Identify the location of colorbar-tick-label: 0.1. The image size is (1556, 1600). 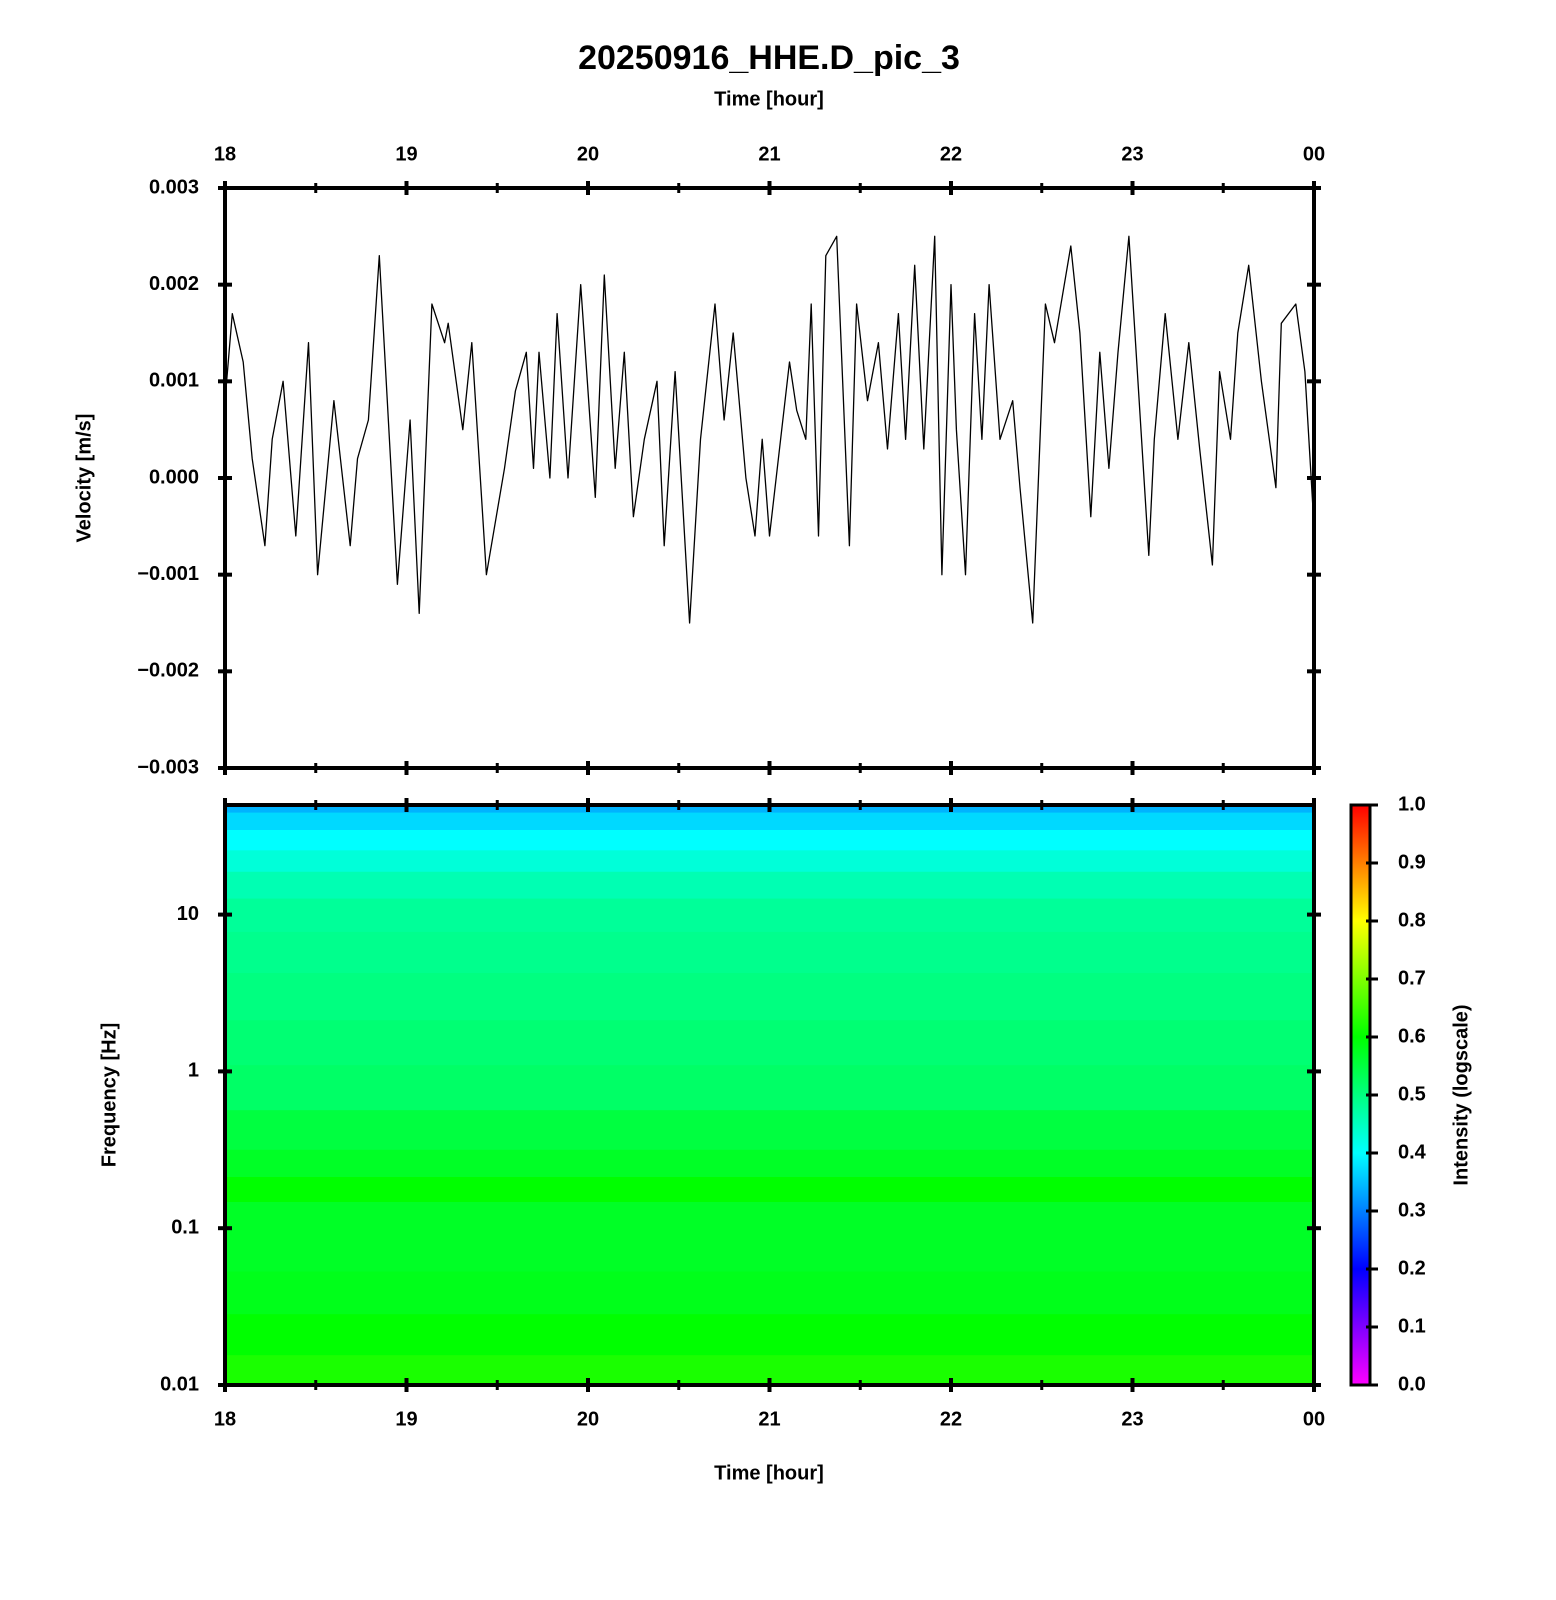
(1412, 1326).